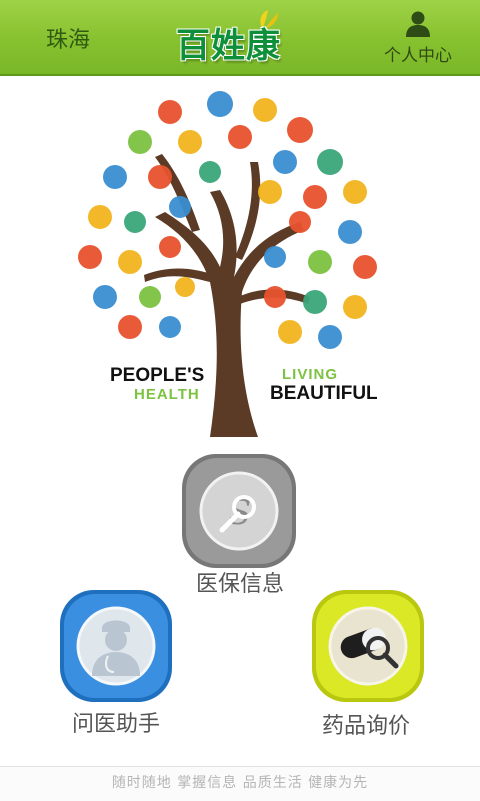  I want to click on medical-insurance-label: 医保信息, so click(239, 584).